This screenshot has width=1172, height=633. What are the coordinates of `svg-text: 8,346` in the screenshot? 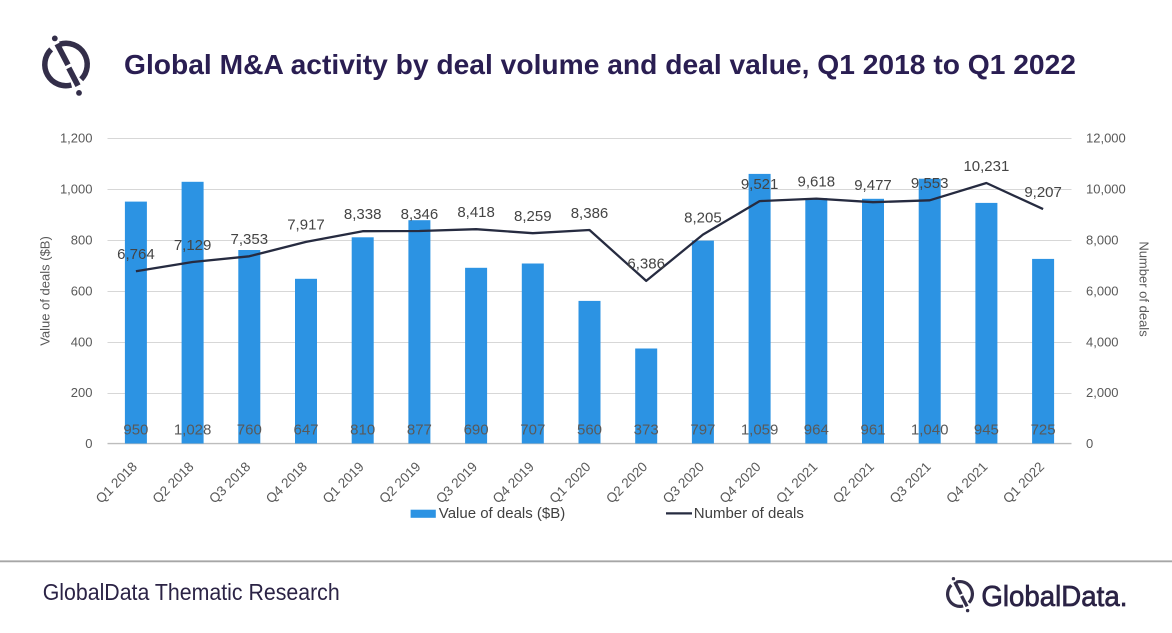 It's located at (420, 214).